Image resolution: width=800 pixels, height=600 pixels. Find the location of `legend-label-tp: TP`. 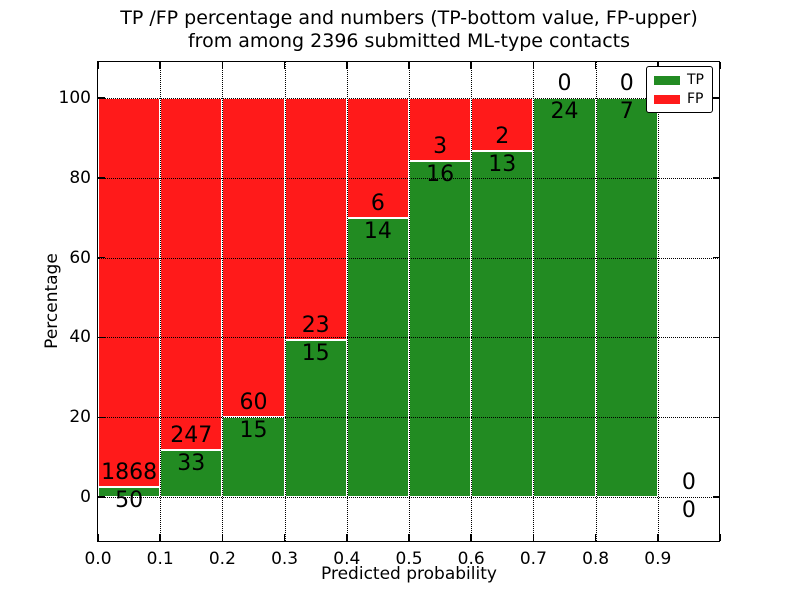

legend-label-tp: TP is located at coordinates (695, 80).